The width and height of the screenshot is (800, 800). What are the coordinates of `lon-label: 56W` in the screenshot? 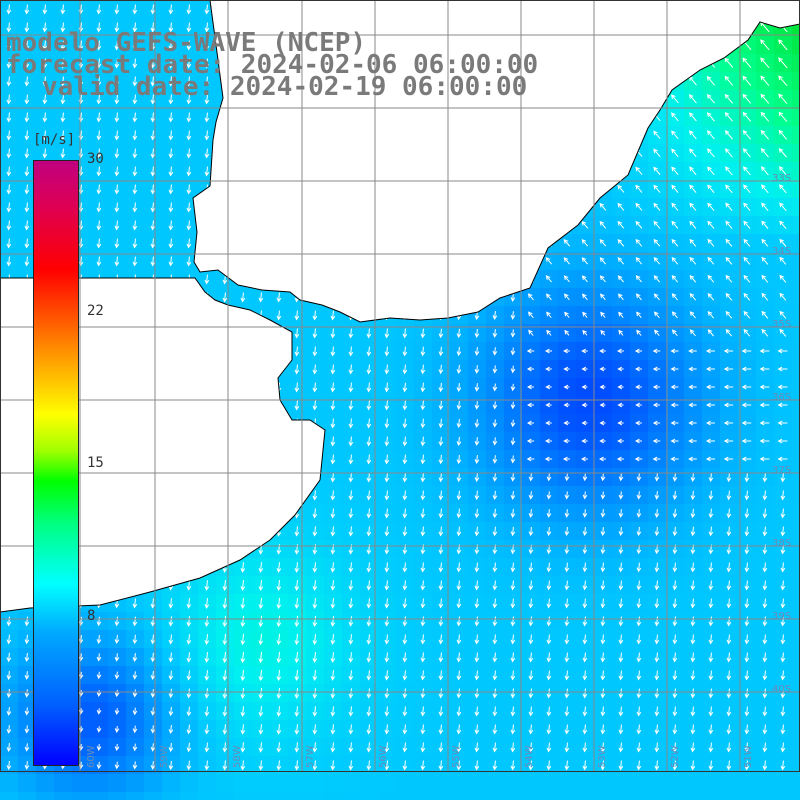 It's located at (383, 756).